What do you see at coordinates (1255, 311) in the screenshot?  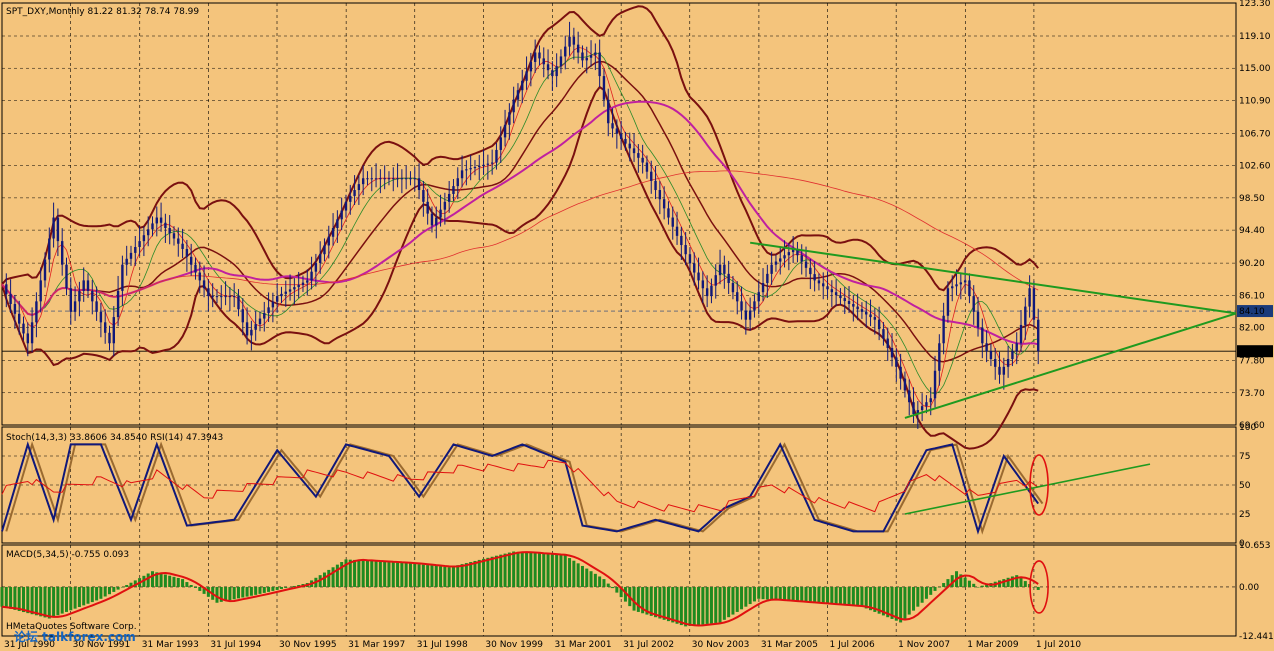 I see `highlight-level-box` at bounding box center [1255, 311].